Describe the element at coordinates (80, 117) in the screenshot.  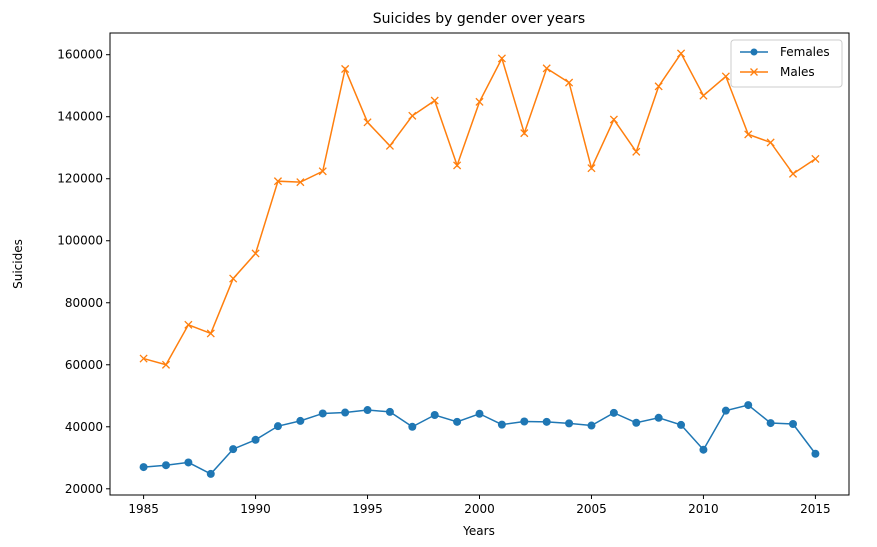
I see `y-tick-label: 140000` at that location.